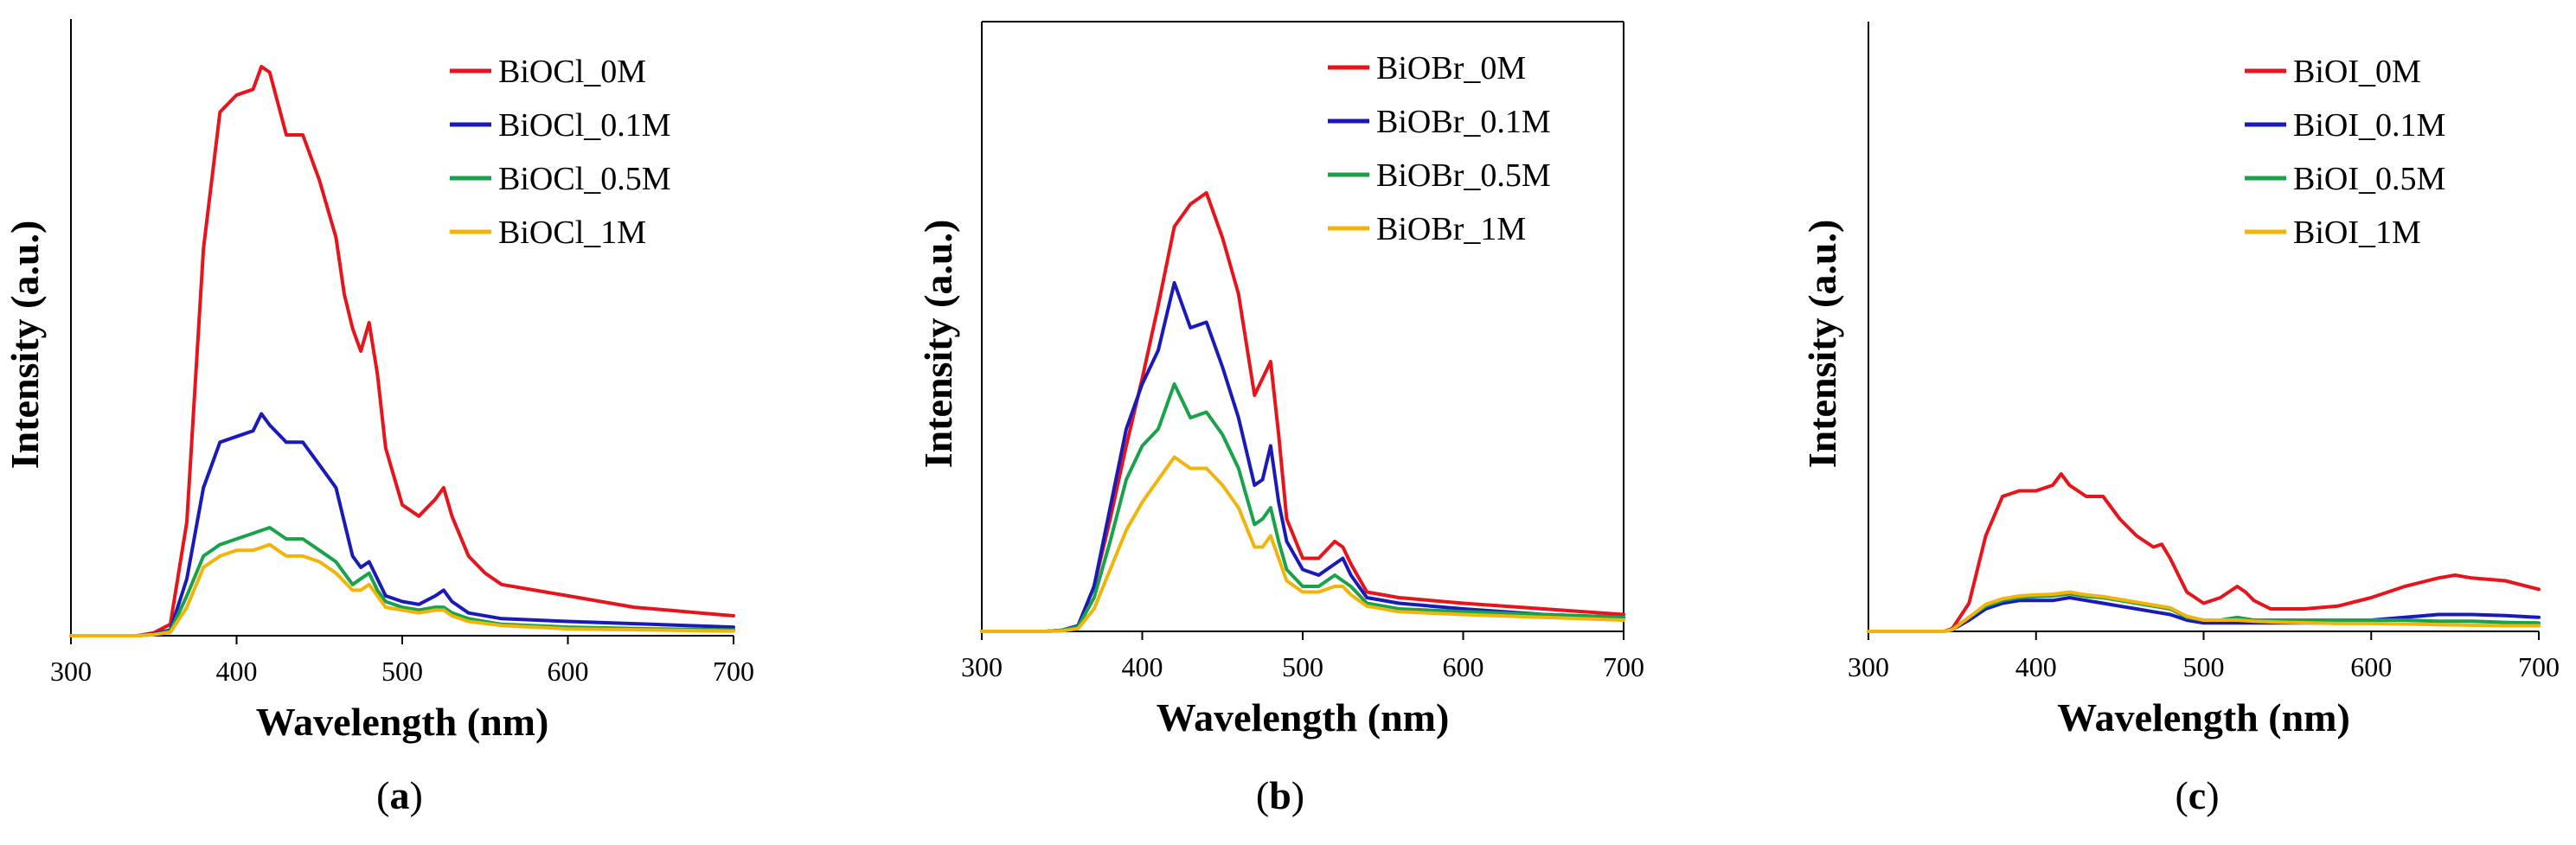 This screenshot has width=2576, height=845. I want to click on panel-caption: (c), so click(2197, 795).